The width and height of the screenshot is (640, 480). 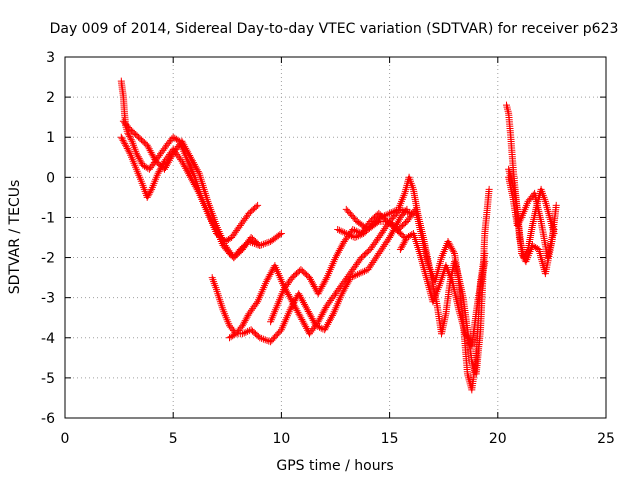 What do you see at coordinates (281, 439) in the screenshot?
I see `x-tick-label: 10` at bounding box center [281, 439].